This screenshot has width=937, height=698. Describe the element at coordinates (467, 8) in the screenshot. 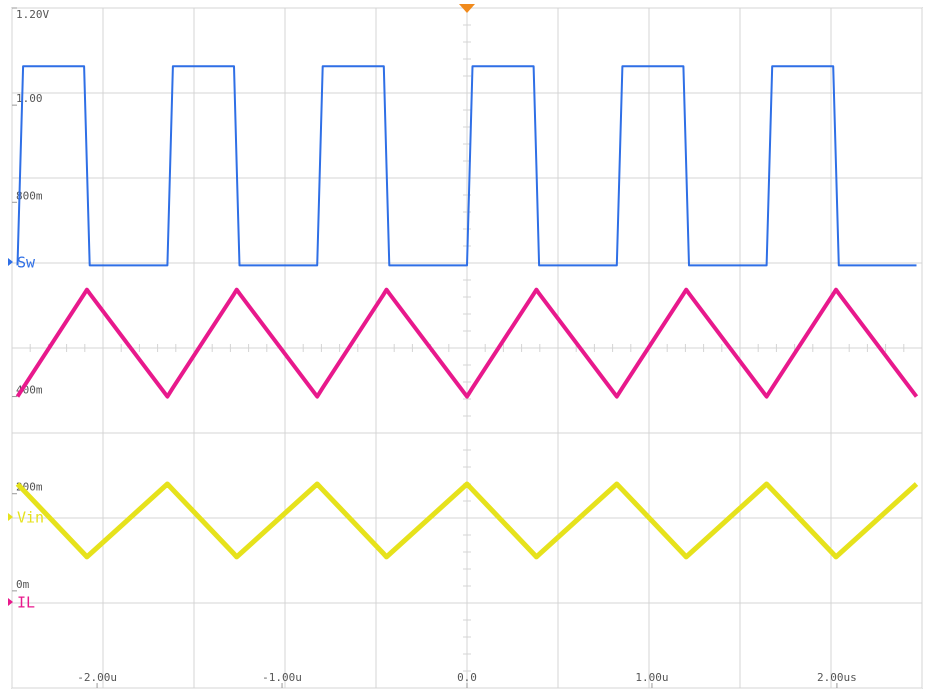

I see `trigger-marker` at that location.